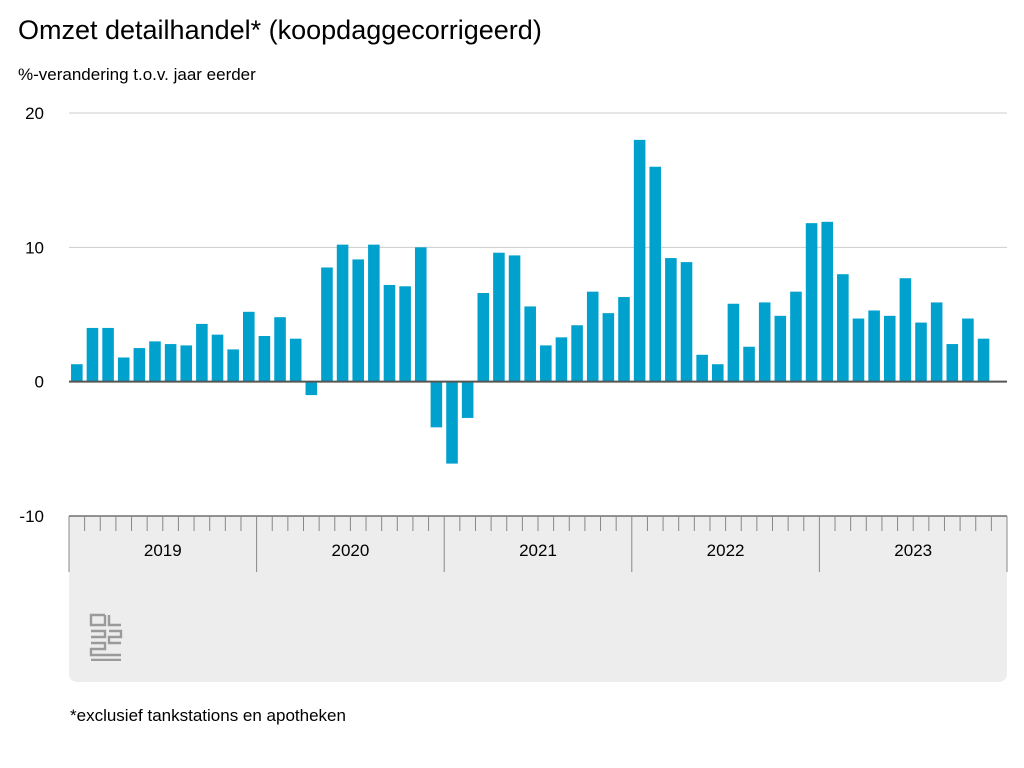  What do you see at coordinates (106, 637) in the screenshot?
I see `cbs-logo-icon` at bounding box center [106, 637].